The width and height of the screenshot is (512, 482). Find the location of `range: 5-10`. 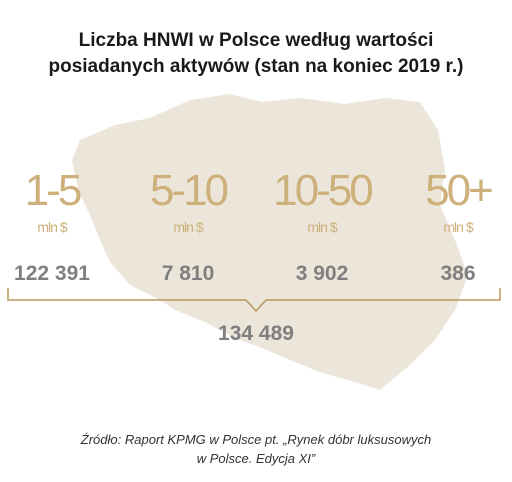

range: 5-10 is located at coordinates (189, 190).